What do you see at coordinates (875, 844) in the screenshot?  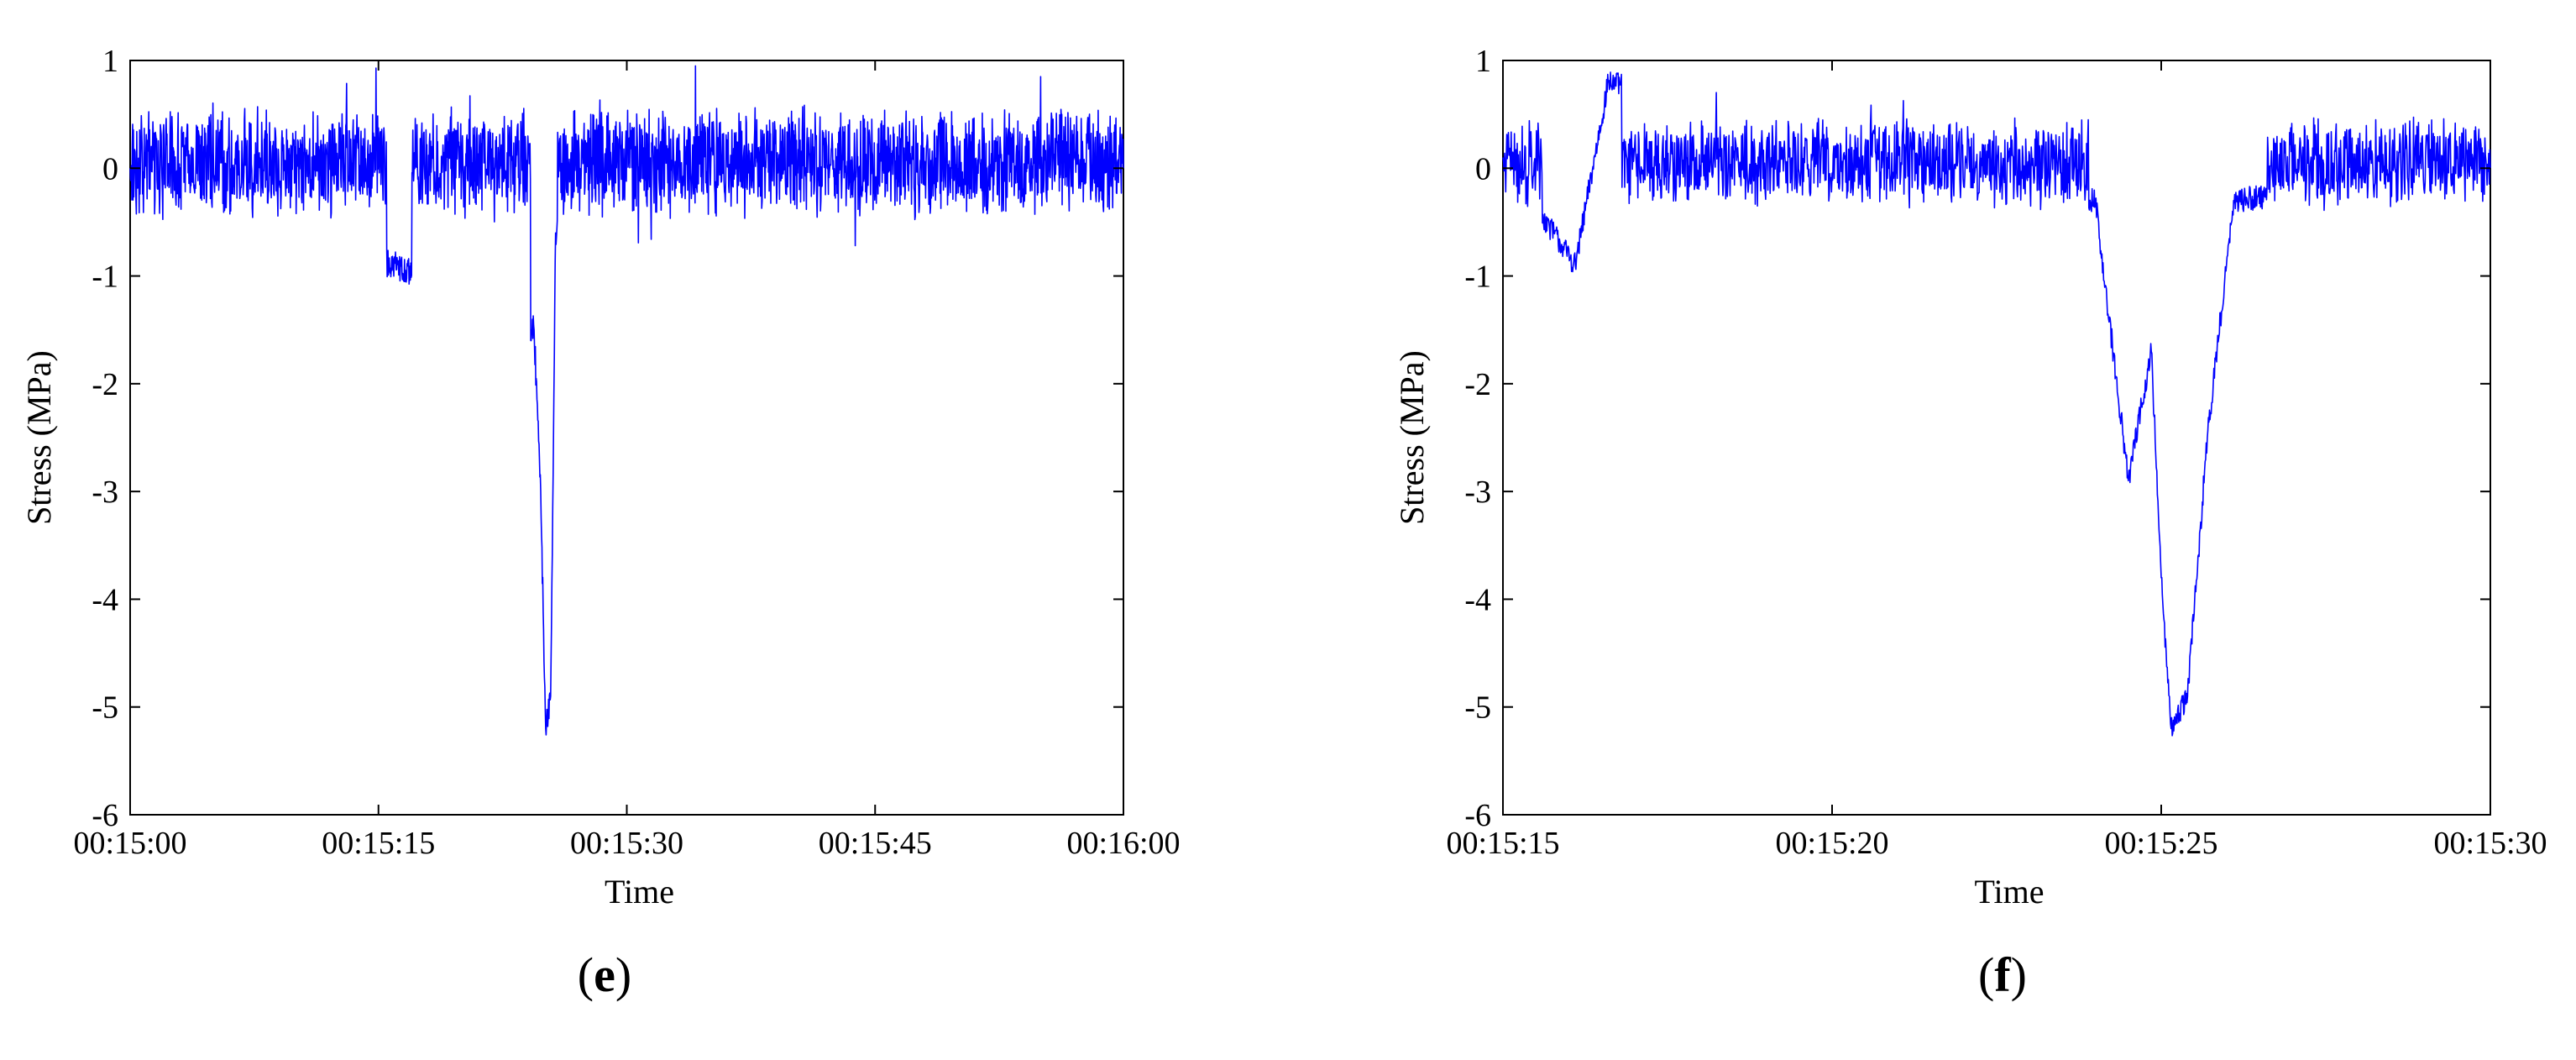 I see `x-tick-label: 00:15:45` at bounding box center [875, 844].